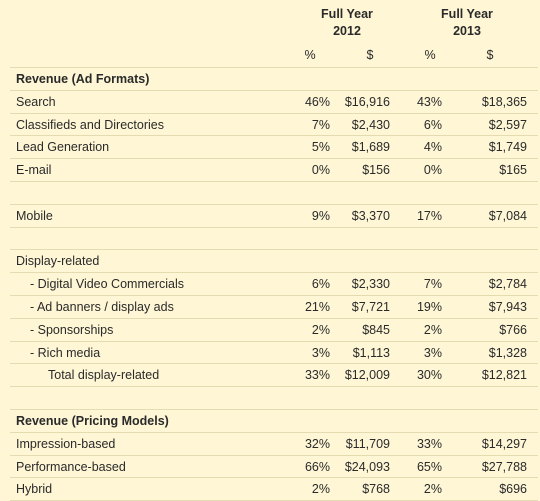  What do you see at coordinates (467, 23) in the screenshot?
I see `year-header-2013: Full Year 2013` at bounding box center [467, 23].